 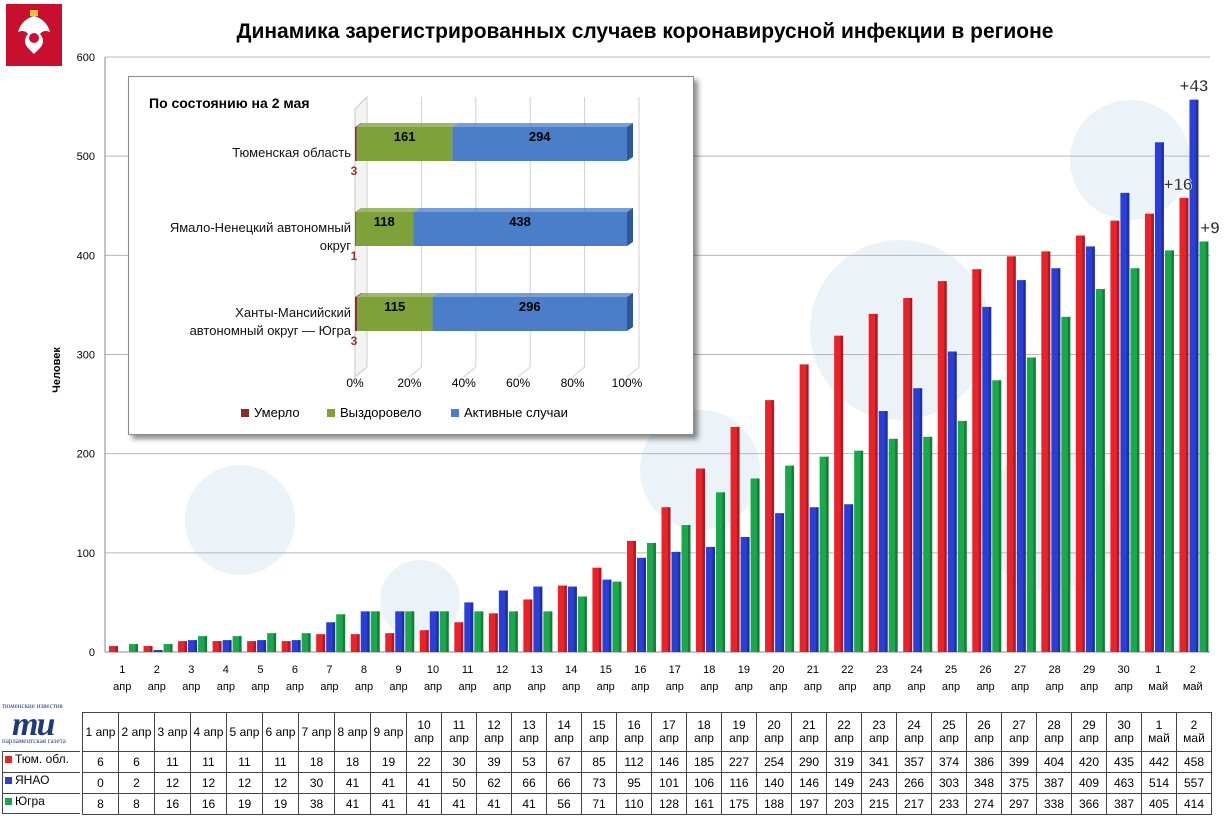 What do you see at coordinates (778, 670) in the screenshot?
I see `x-tick-day: 20` at bounding box center [778, 670].